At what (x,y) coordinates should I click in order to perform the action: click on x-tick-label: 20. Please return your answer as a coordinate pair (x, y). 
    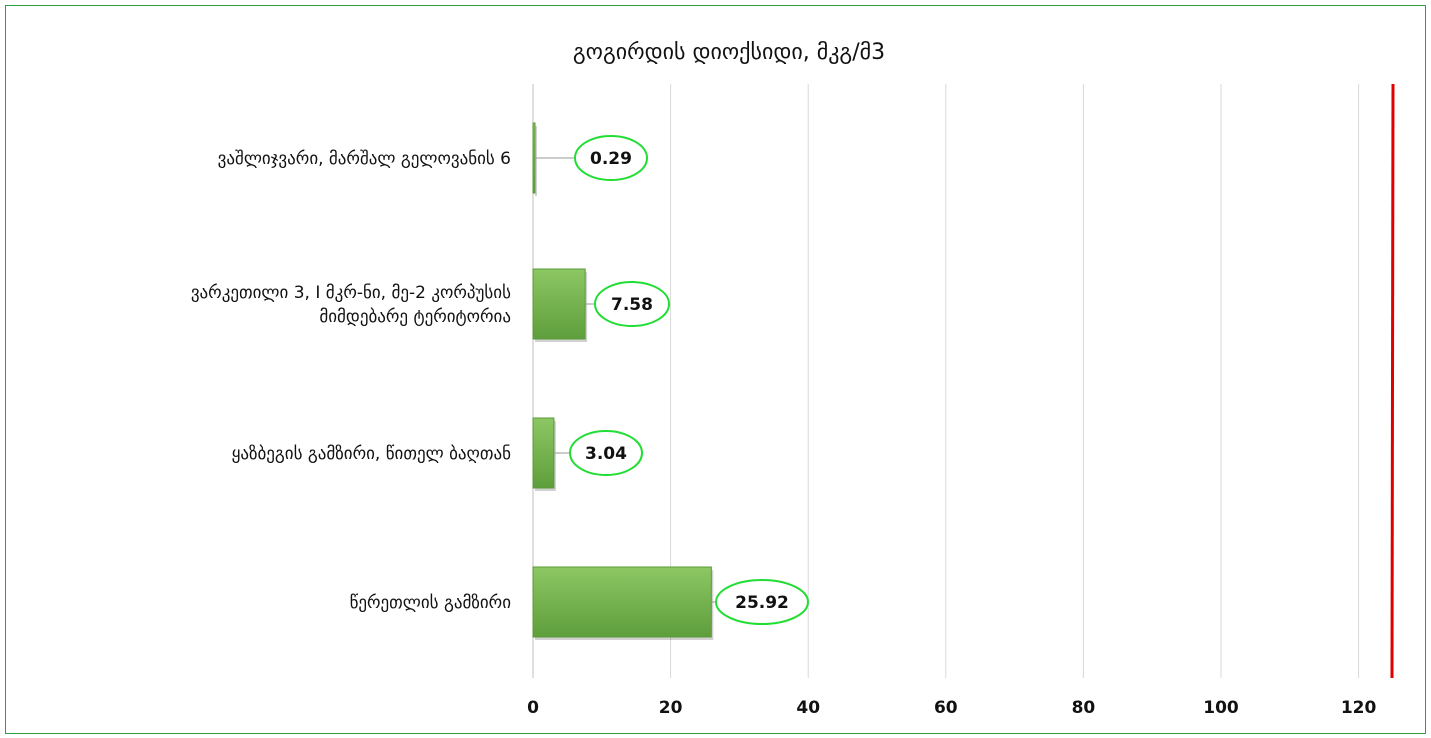
    Looking at the image, I should click on (671, 708).